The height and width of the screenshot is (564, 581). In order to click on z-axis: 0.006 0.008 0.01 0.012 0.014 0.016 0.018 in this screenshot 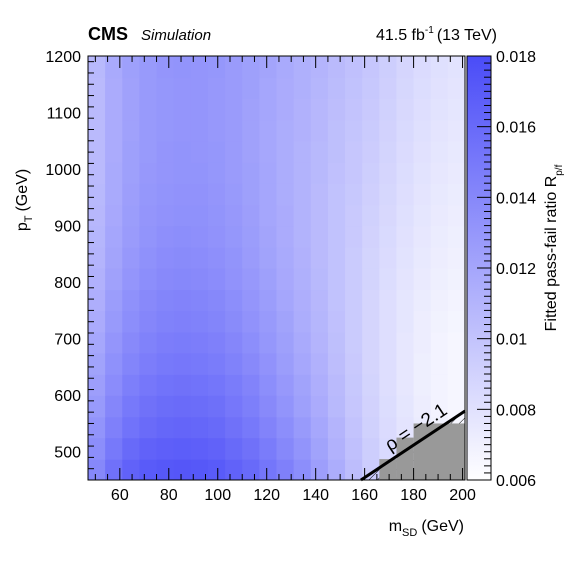, I will do `click(506, 269)`.